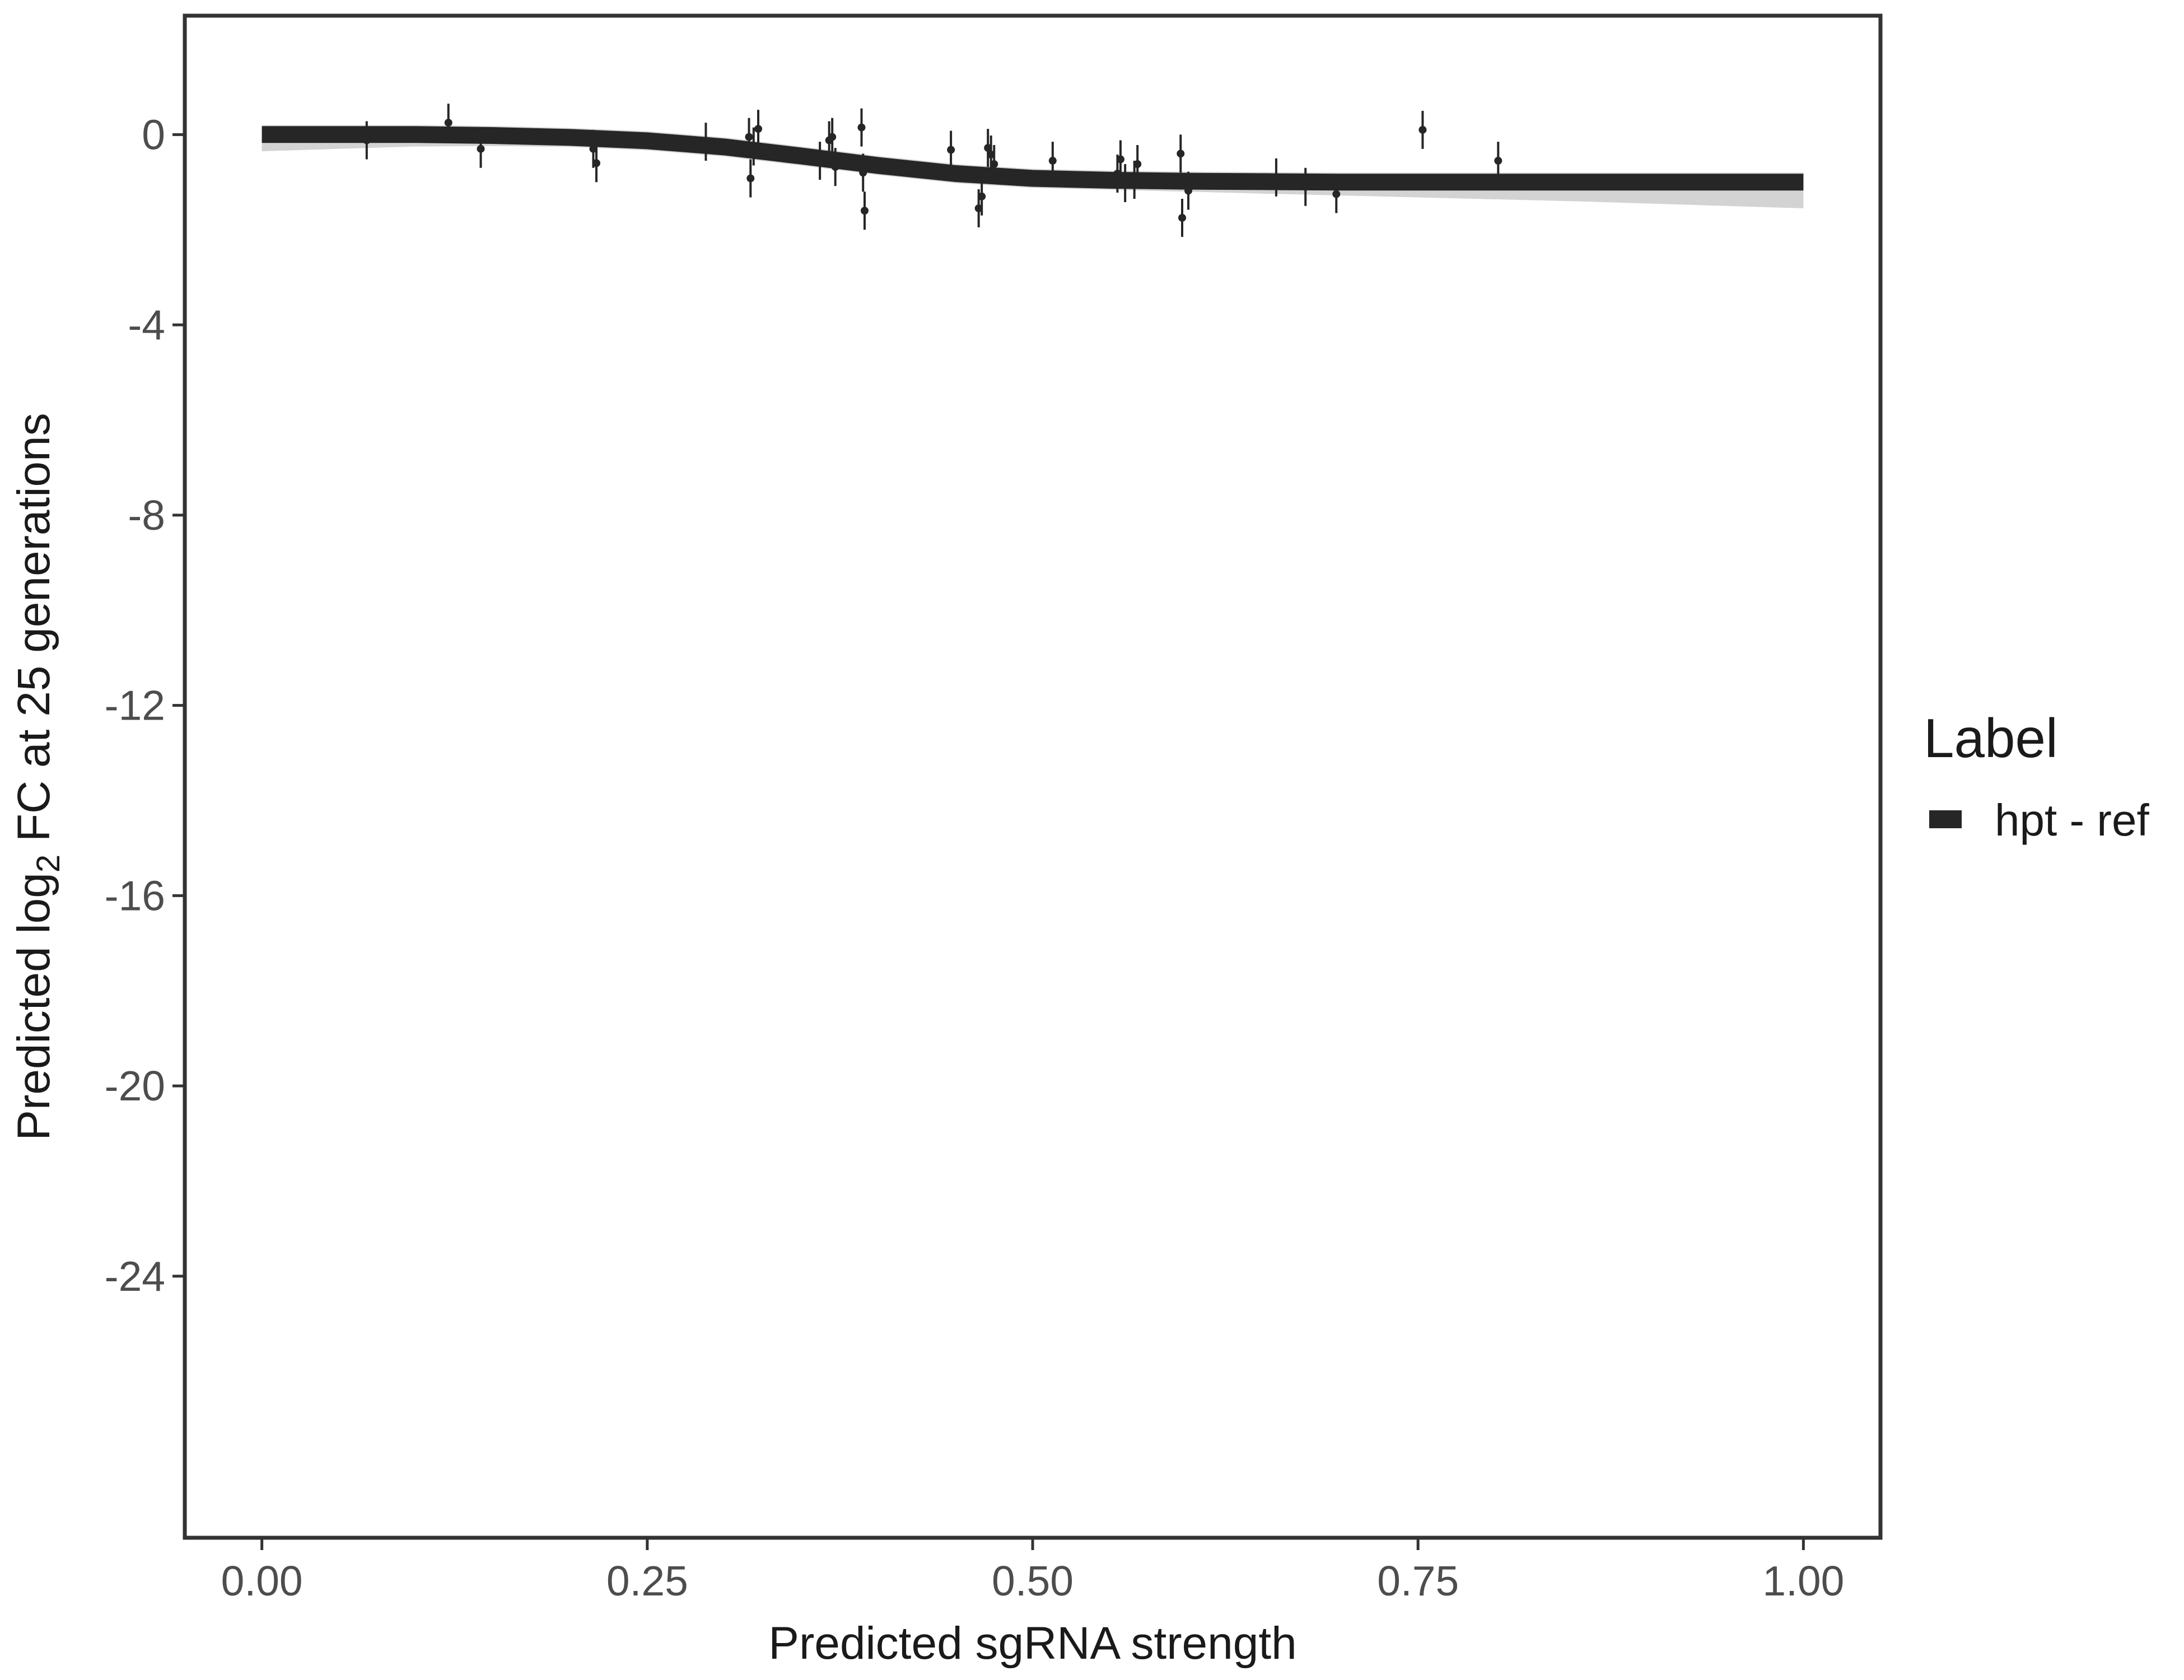 The height and width of the screenshot is (1680, 2184). I want to click on x-tick-label: 0.75, so click(1418, 1581).